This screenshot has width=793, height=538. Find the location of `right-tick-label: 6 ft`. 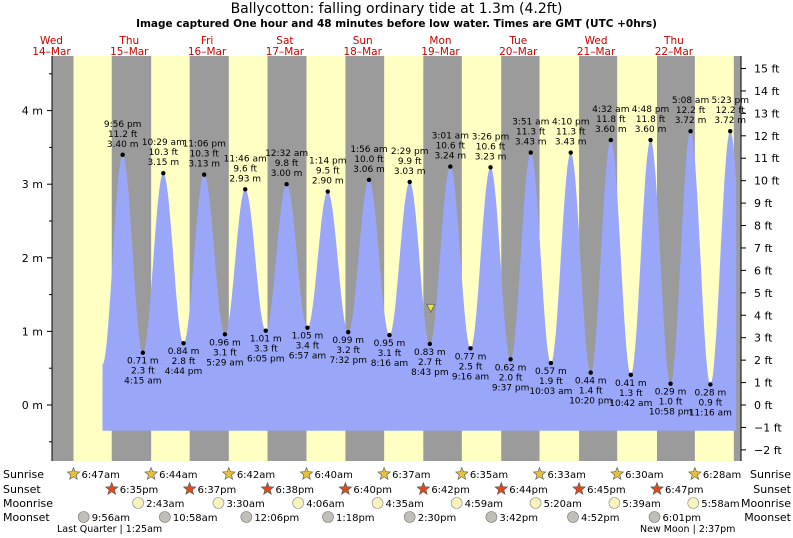

right-tick-label: 6 ft is located at coordinates (763, 270).